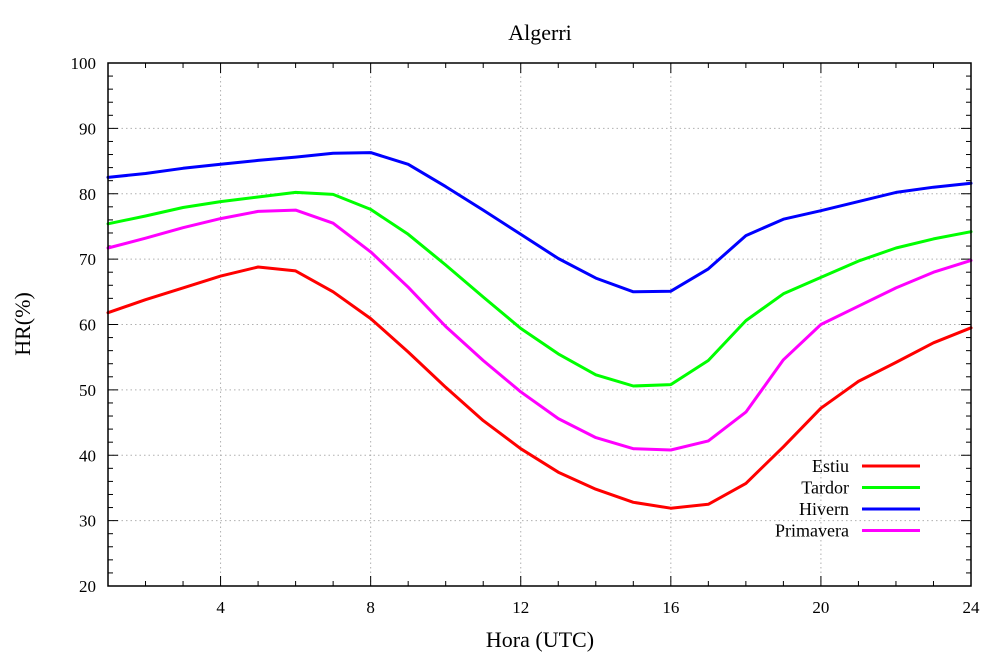  What do you see at coordinates (812, 531) in the screenshot?
I see `legend-label-primavera: Primavera` at bounding box center [812, 531].